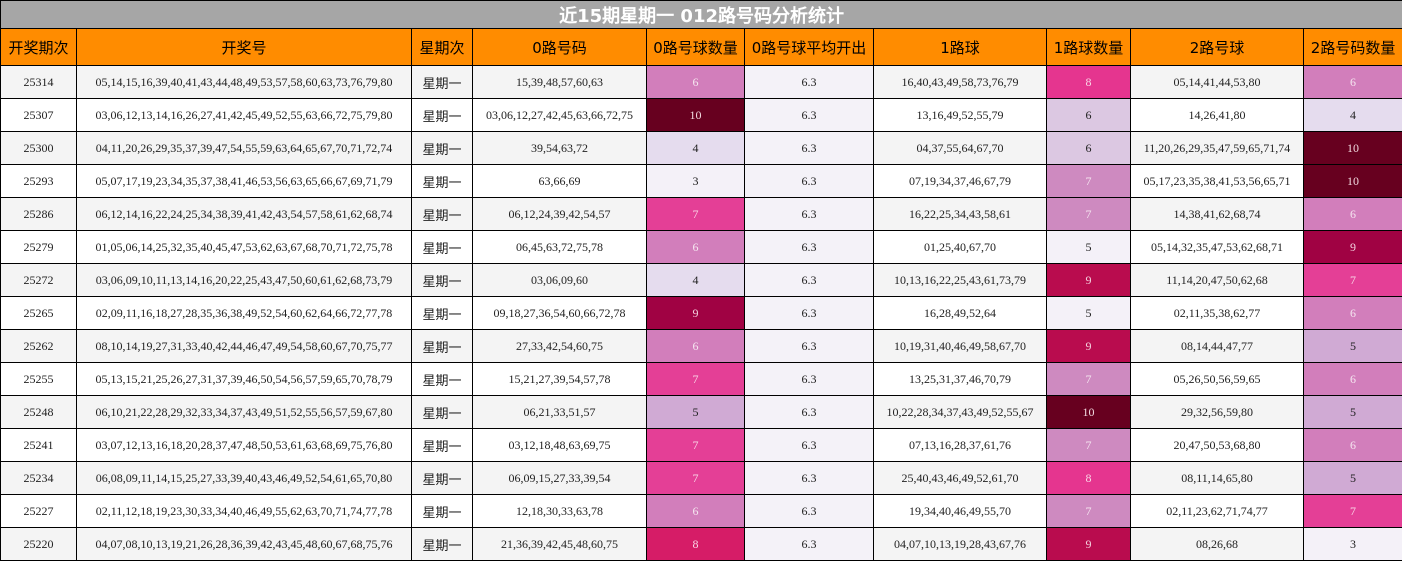  Describe the element at coordinates (38, 214) in the screenshot. I see `issue-cell: 25286` at that location.